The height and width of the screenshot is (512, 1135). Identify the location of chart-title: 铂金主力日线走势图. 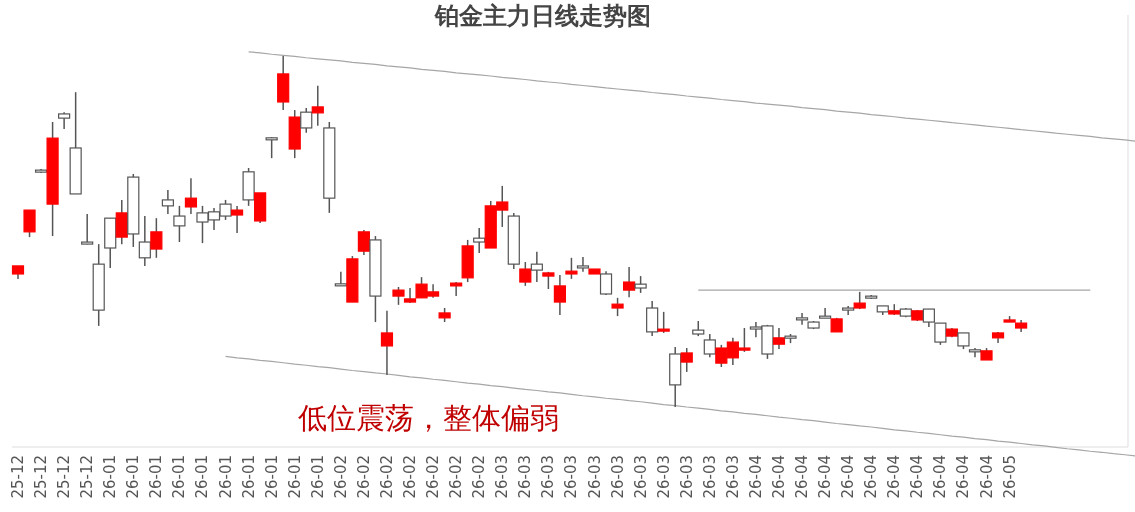
(542, 16).